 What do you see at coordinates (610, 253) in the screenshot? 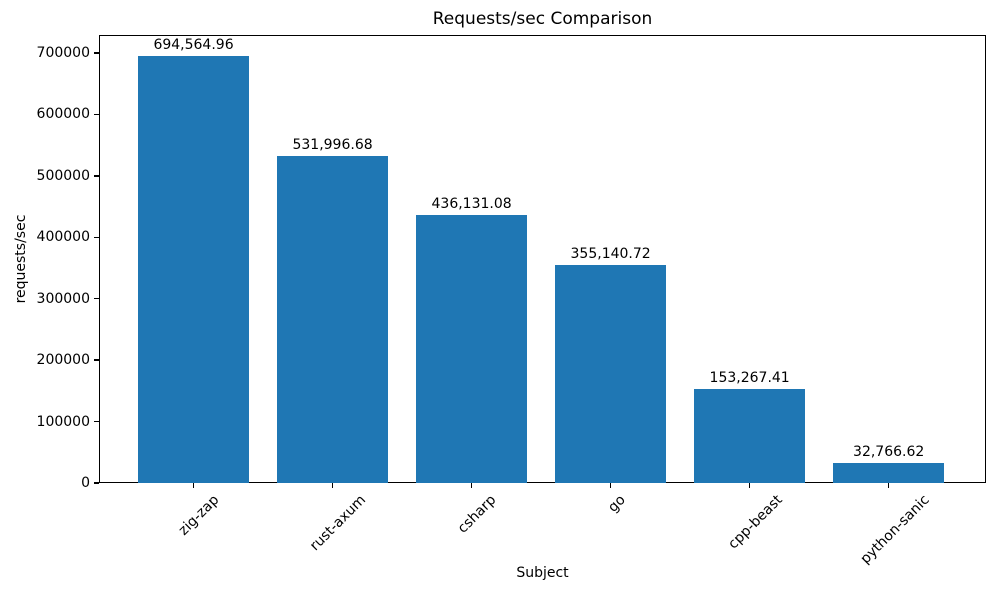
I see `bar-value-label: 355,140.72` at bounding box center [610, 253].